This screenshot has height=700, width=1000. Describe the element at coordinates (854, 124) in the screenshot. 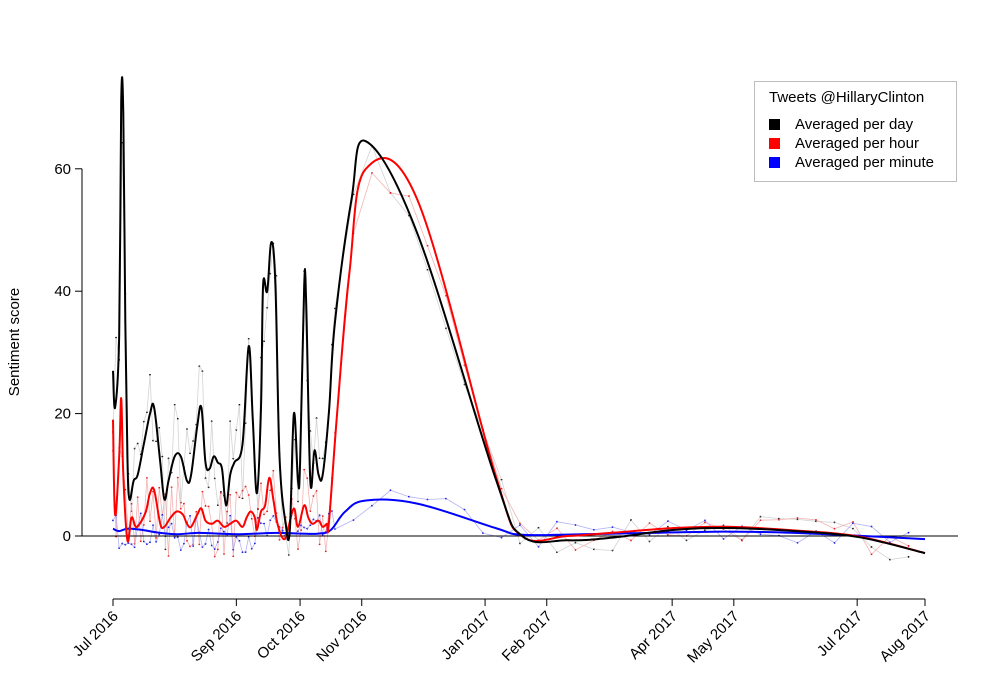

I see `legend-label: Averaged per day` at that location.